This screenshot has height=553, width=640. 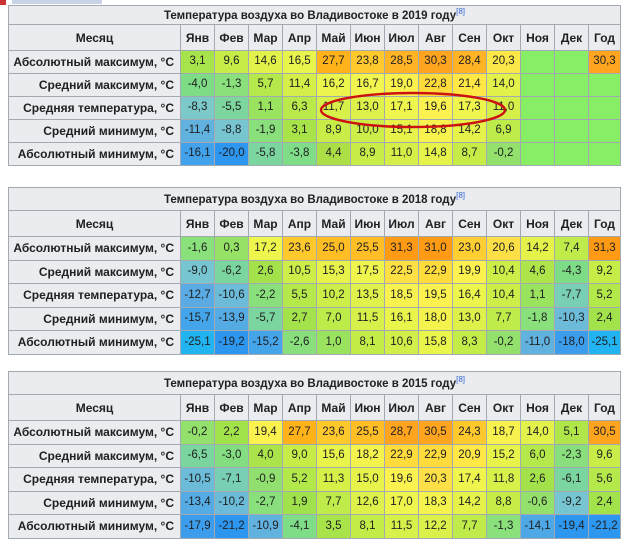 I want to click on temperature-cell: -6,5, so click(x=197, y=455).